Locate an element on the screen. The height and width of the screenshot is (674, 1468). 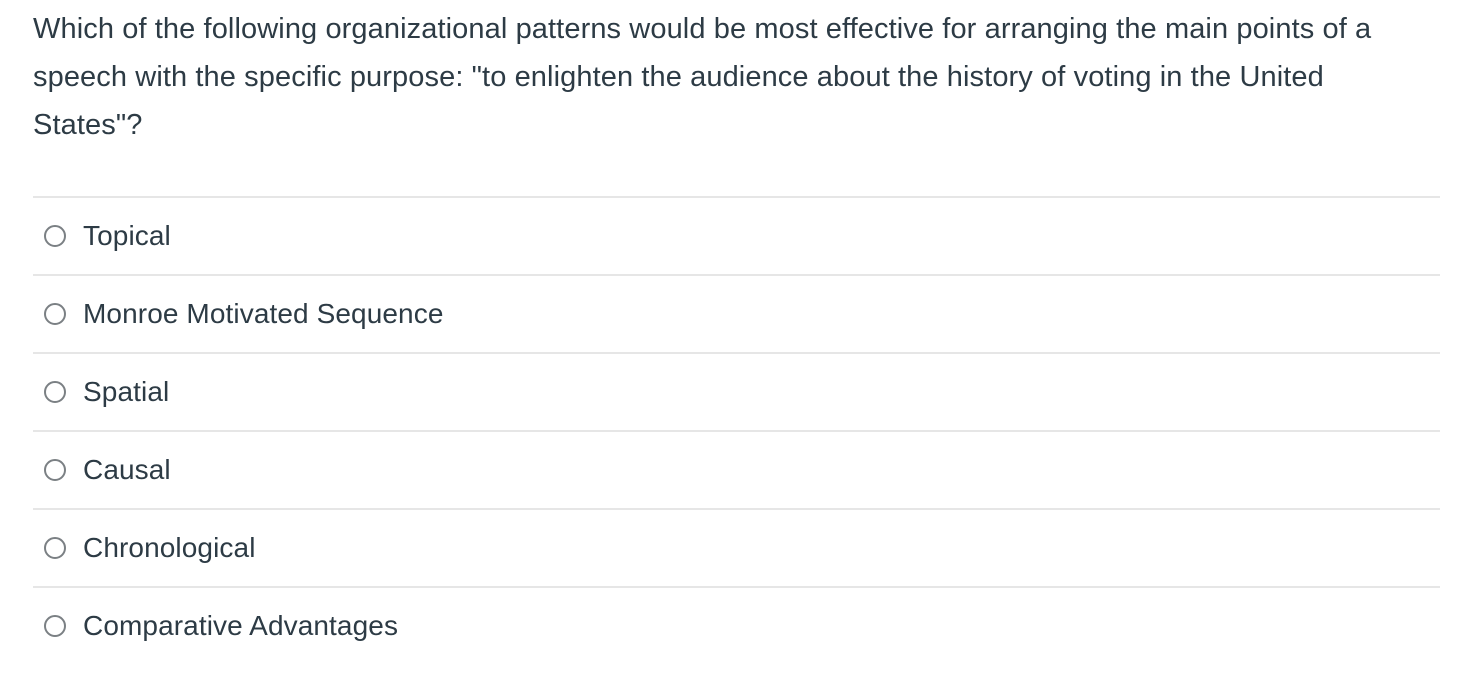
answer-label: Comparative Advantages is located at coordinates (241, 625).